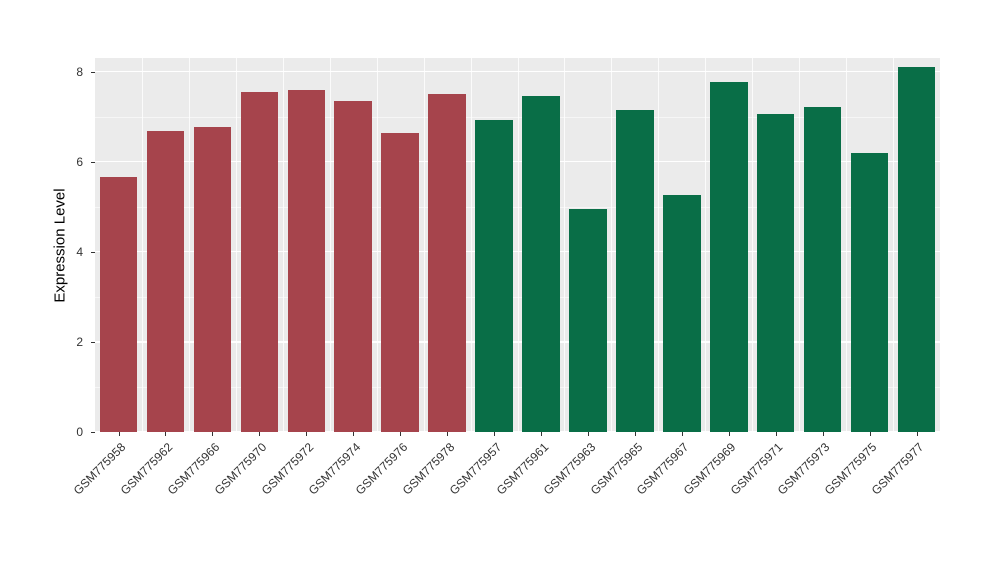 The image size is (1000, 580). What do you see at coordinates (79, 251) in the screenshot?
I see `y-tick-label: 4` at bounding box center [79, 251].